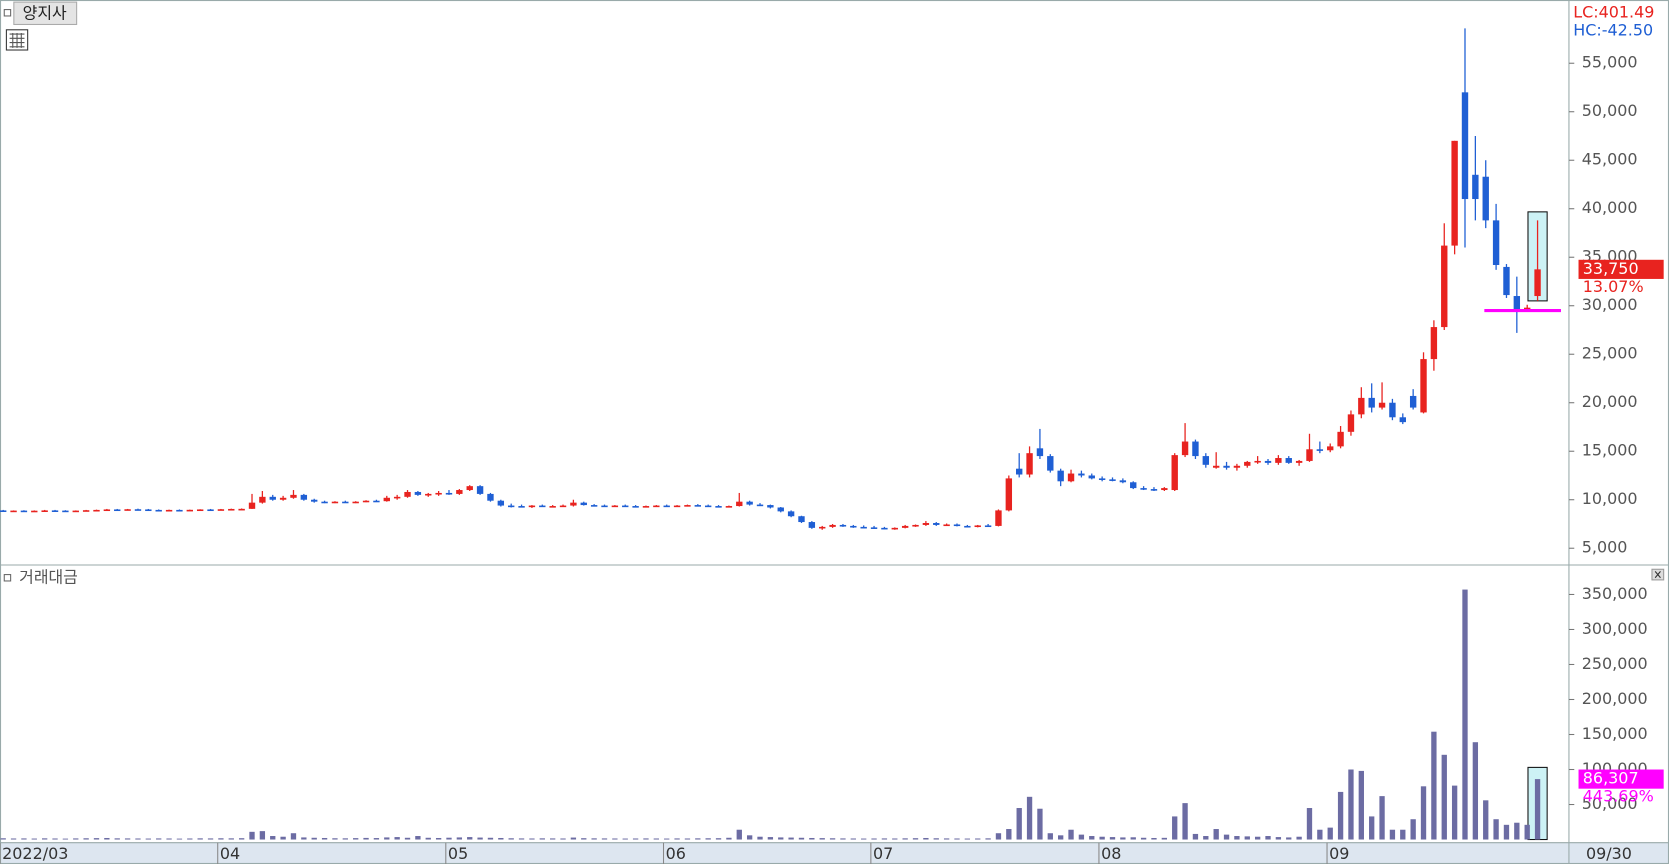 The height and width of the screenshot is (864, 1669). What do you see at coordinates (1610, 304) in the screenshot?
I see `y-tick-label: 30,000` at bounding box center [1610, 304].